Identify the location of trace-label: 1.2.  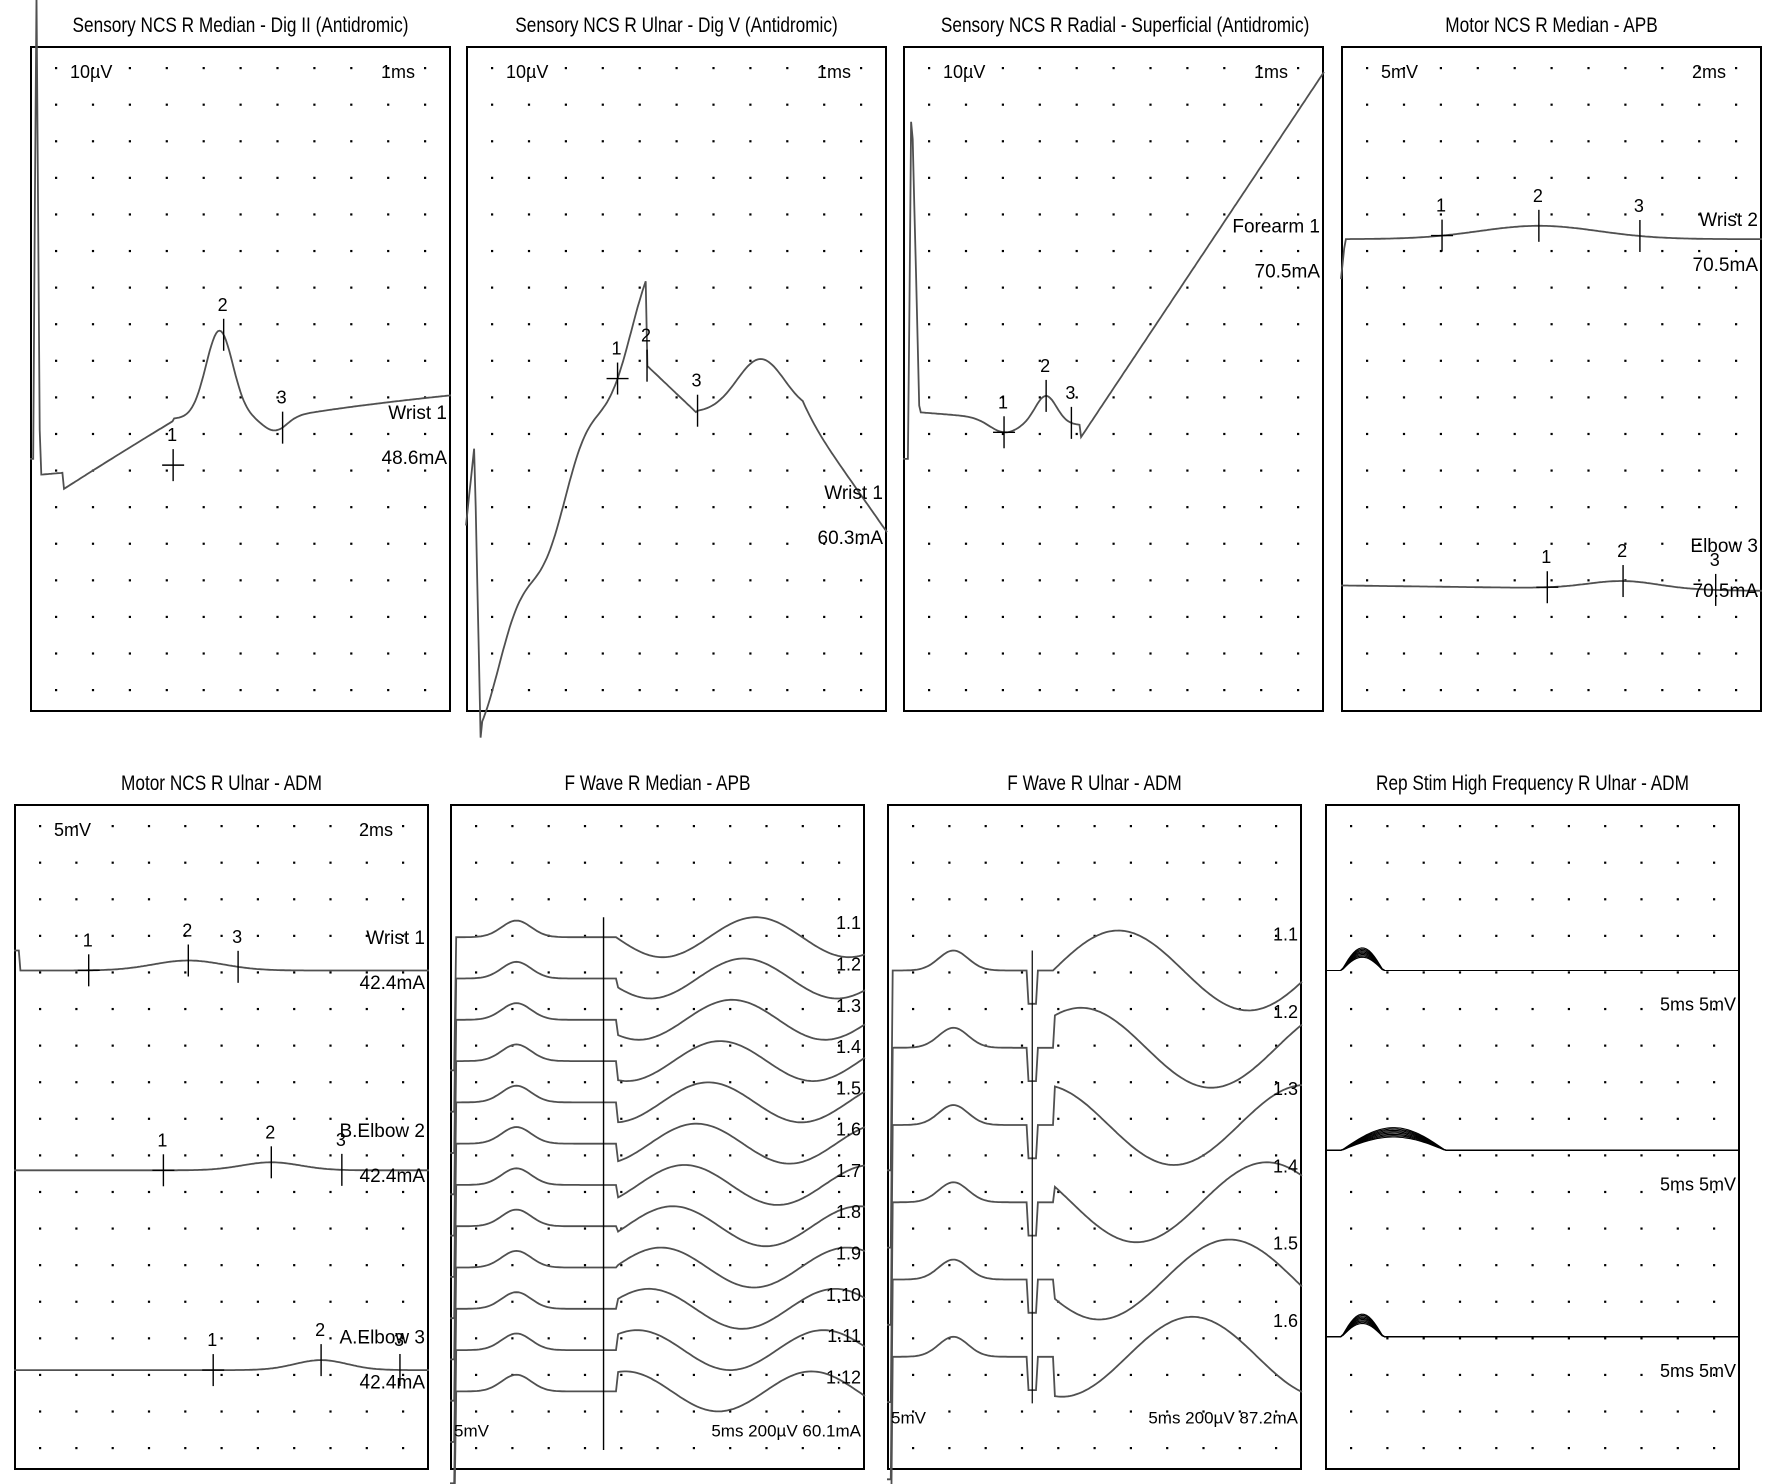
(848, 964).